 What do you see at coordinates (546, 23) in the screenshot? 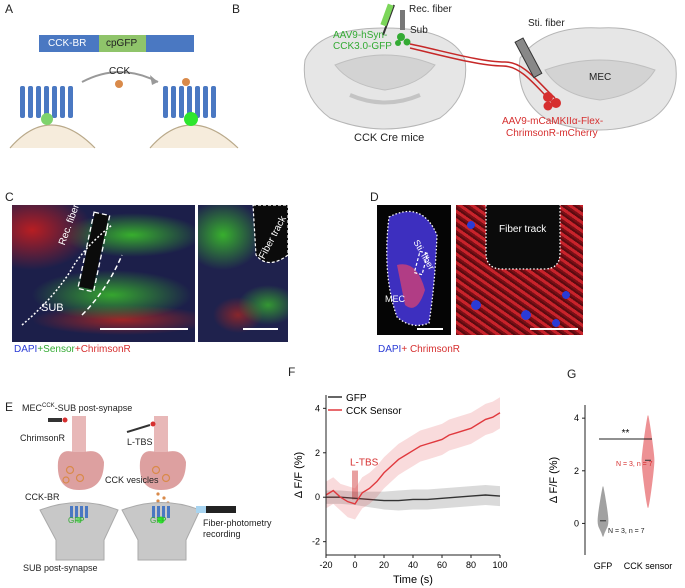
I see `sti-fiber-label: Sti. fiber` at bounding box center [546, 23].